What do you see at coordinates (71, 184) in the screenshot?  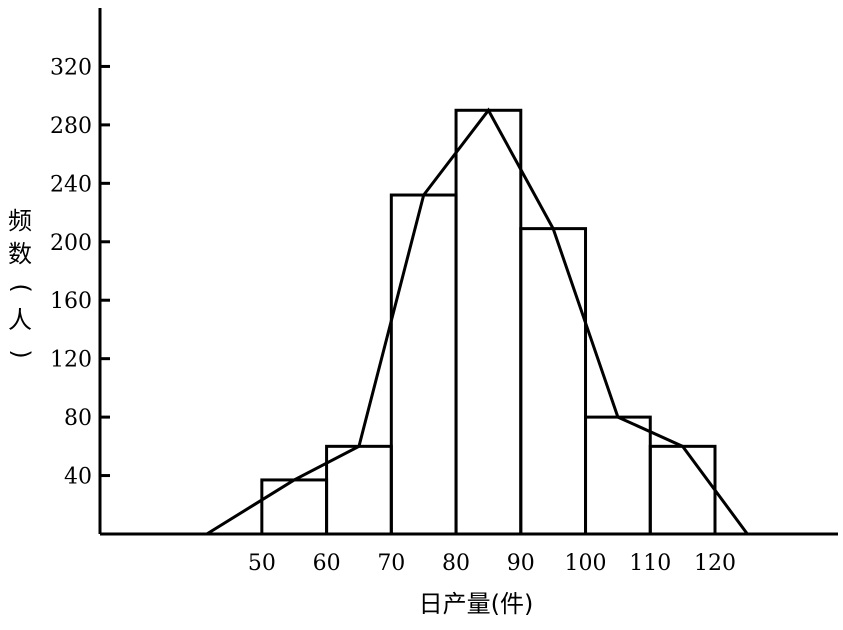 I see `y-tick-label-240: 240` at bounding box center [71, 184].